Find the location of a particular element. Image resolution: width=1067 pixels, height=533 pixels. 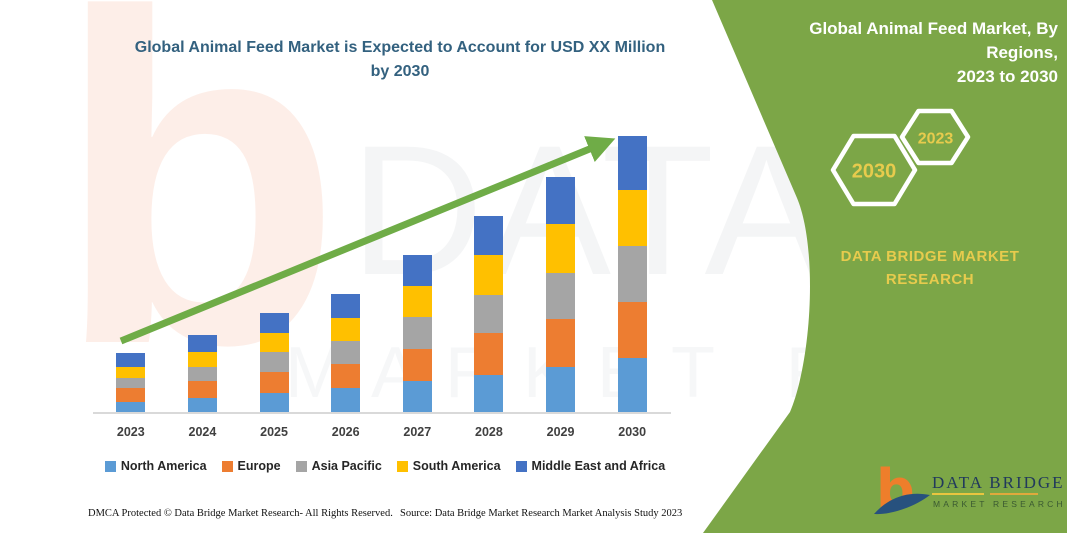

legend-item: Middle East and Africa is located at coordinates (590, 466).